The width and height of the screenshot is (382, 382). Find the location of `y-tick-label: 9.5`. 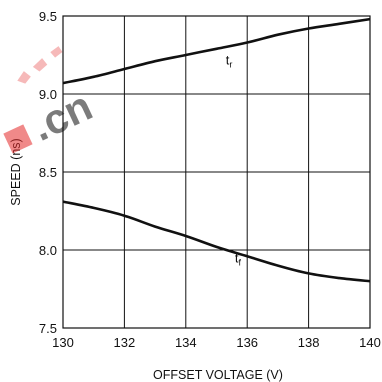

y-tick-label: 9.5 is located at coordinates (48, 16).